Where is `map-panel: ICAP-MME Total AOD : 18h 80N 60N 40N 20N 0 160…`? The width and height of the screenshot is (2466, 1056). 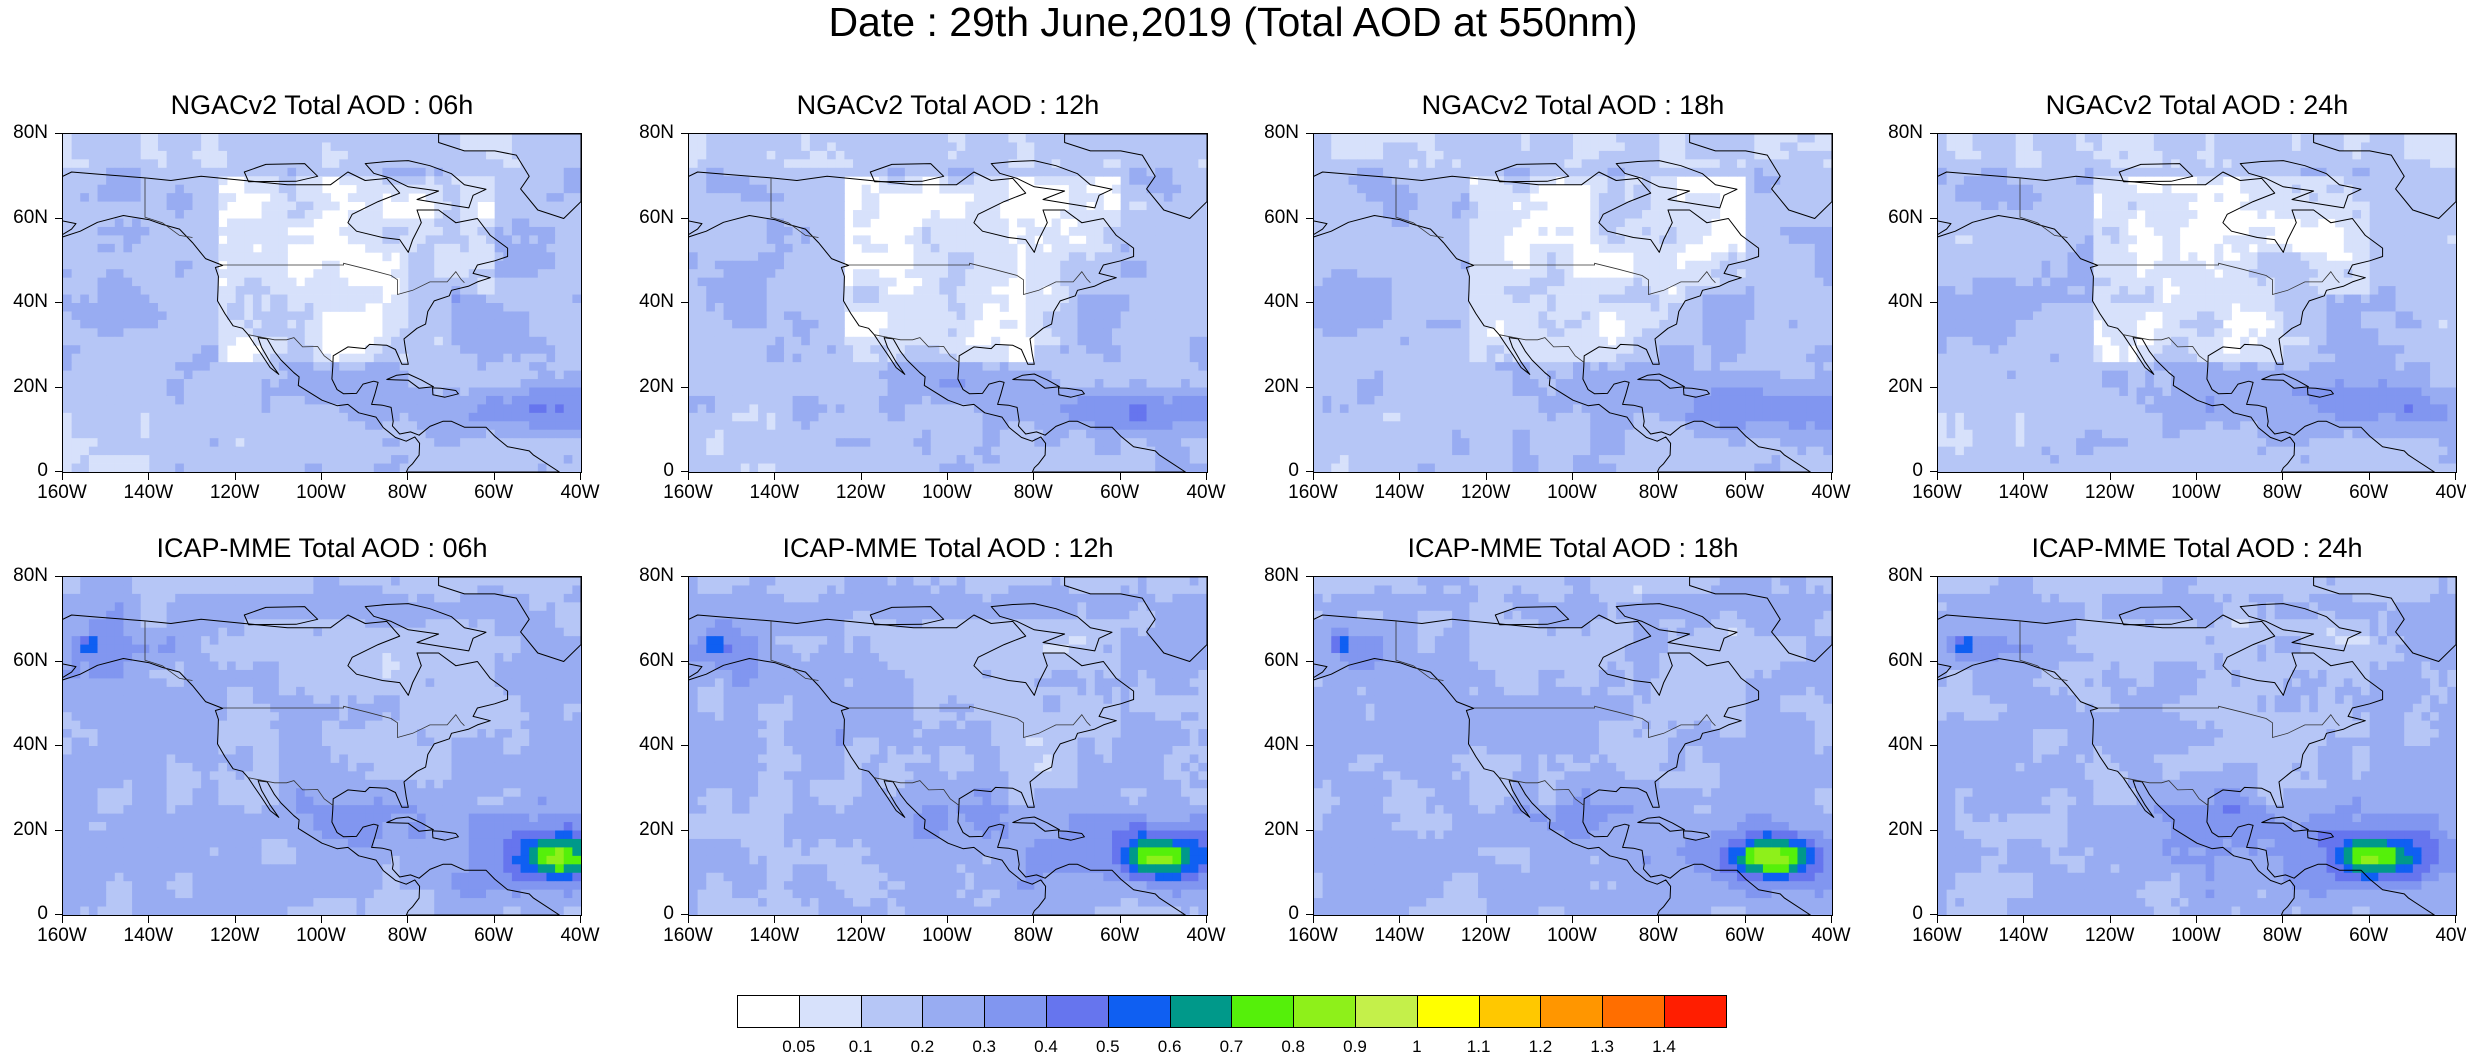 map-panel: ICAP-MME Total AOD : 18h 80N 60N 40N 20N 0 160… is located at coordinates (1557, 739).